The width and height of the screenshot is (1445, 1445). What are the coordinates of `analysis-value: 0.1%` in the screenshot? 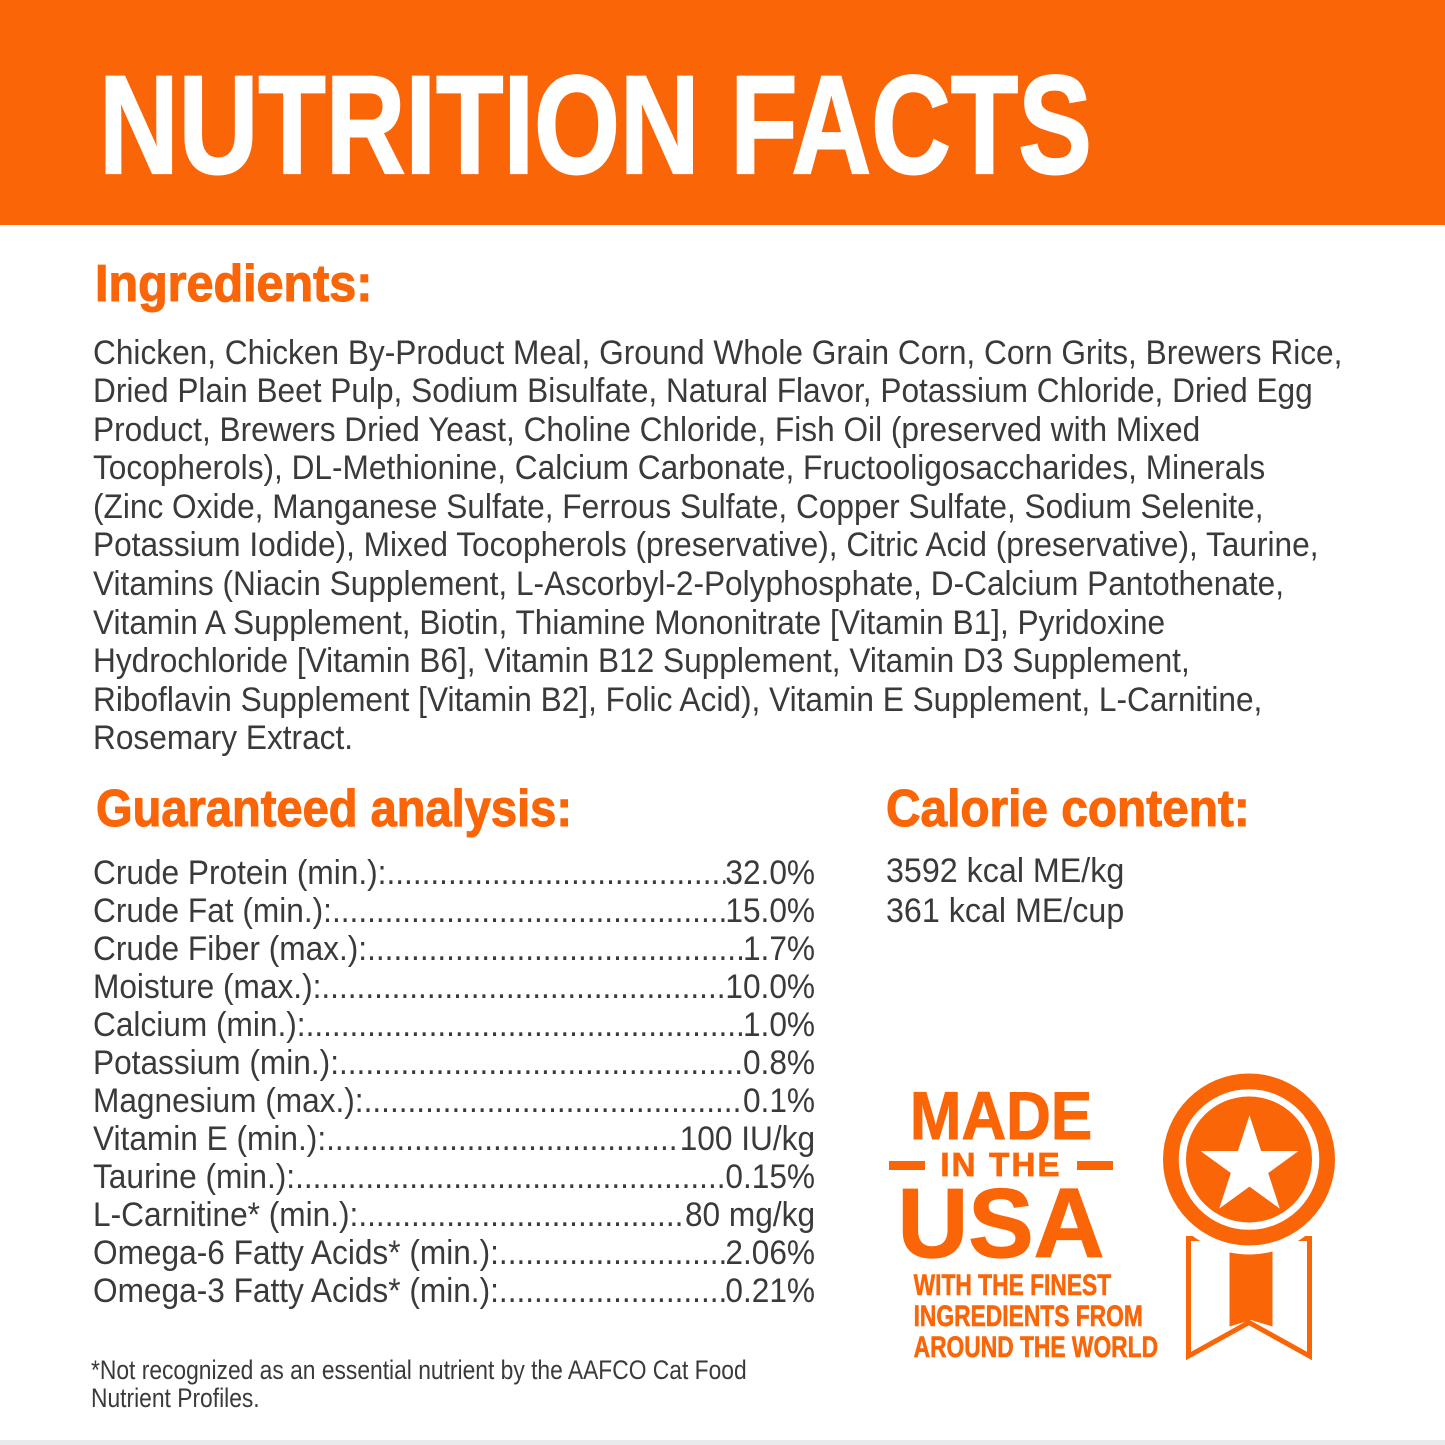 It's located at (779, 1100).